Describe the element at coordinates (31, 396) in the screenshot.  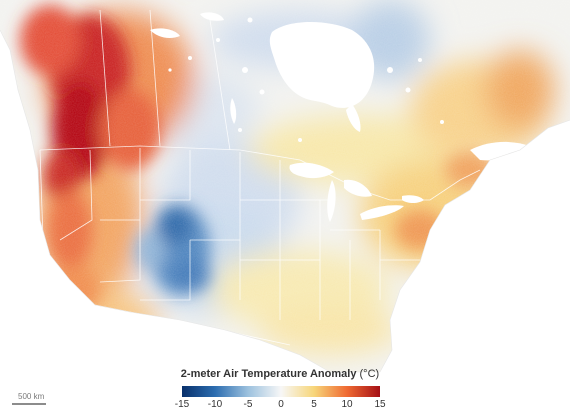
I see `scale-bar-label: 500 km` at that location.